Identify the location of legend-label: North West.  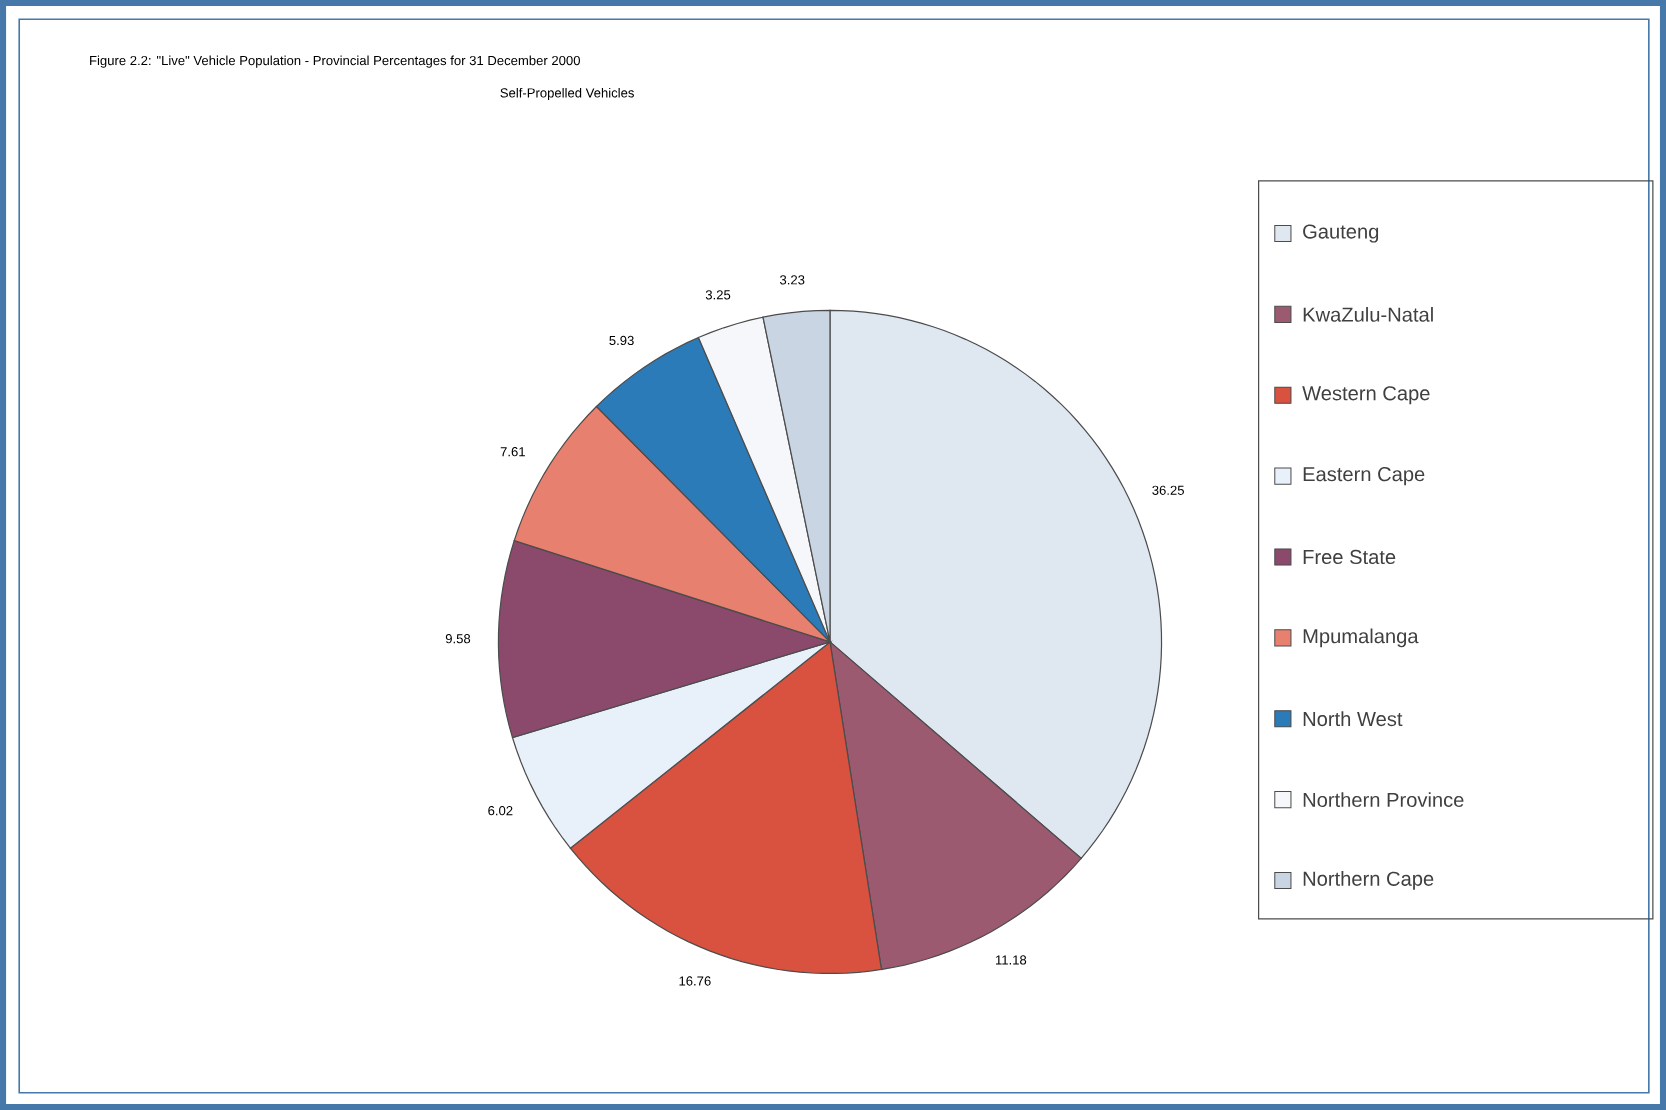
(1353, 719).